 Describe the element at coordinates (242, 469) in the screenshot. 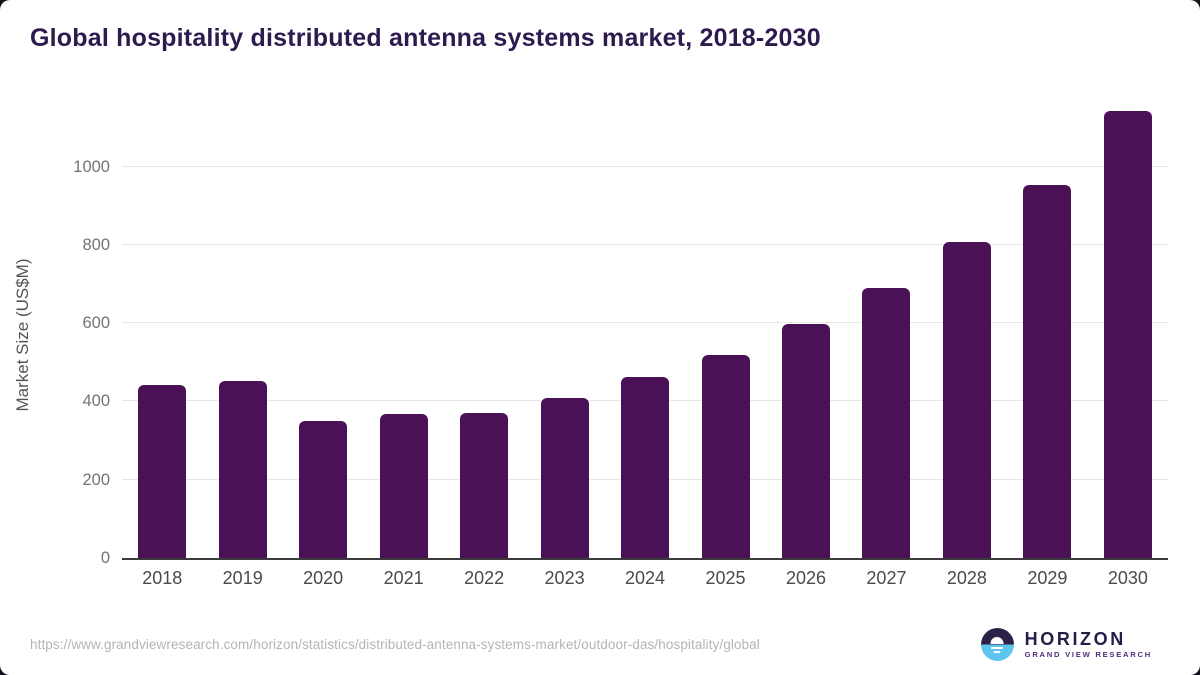

I see `bar-2019` at that location.